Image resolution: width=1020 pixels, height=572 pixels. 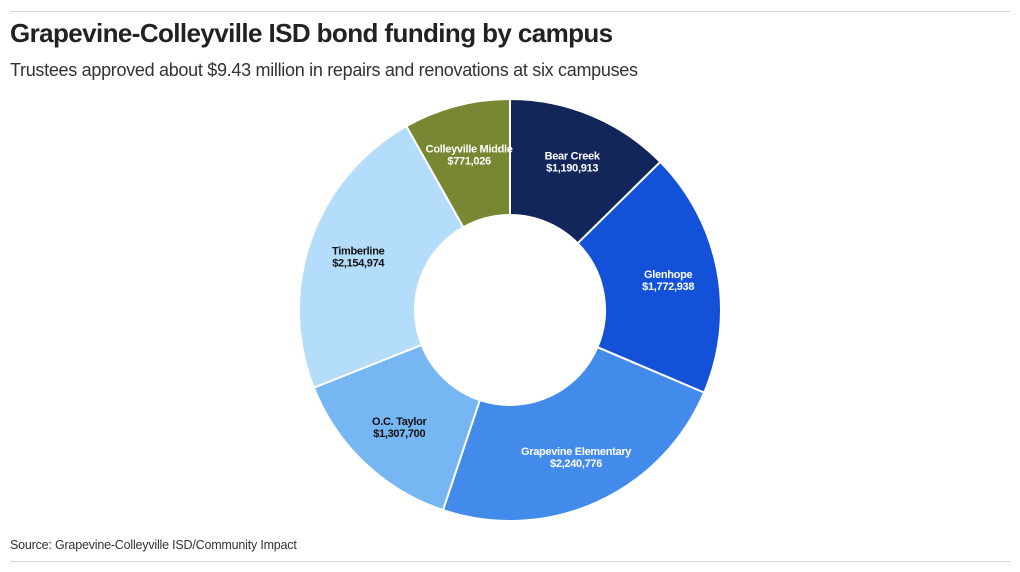 I want to click on slice-name: O.C. Taylor, so click(x=400, y=422).